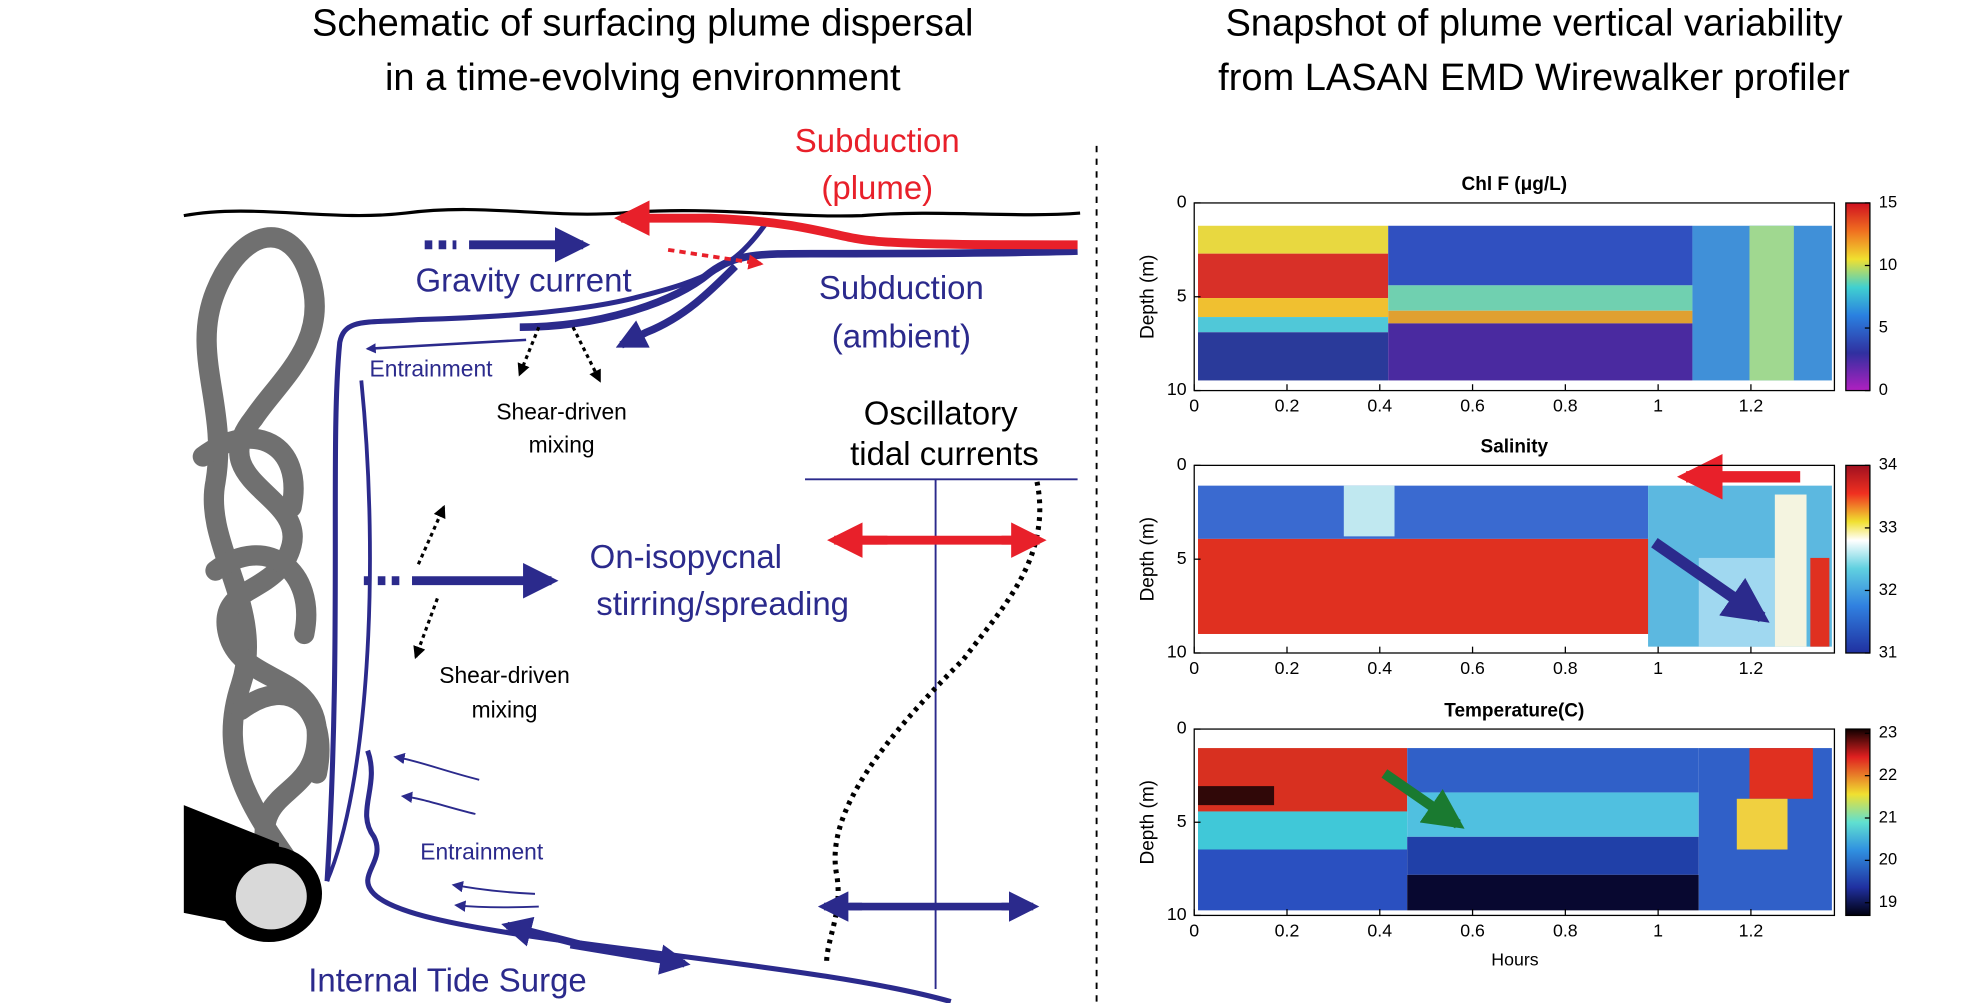  What do you see at coordinates (1883, 390) in the screenshot?
I see `colorbar-tick-label: 0` at bounding box center [1883, 390].